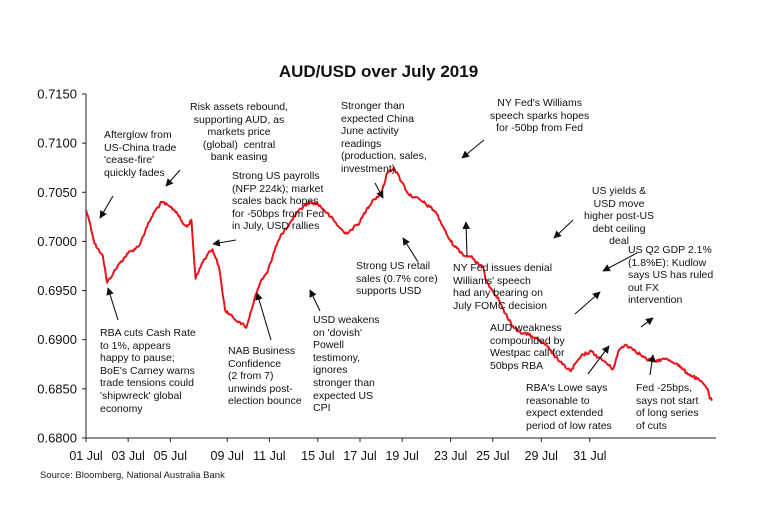 Image resolution: width=757 pixels, height=530 pixels. Describe the element at coordinates (57, 143) in the screenshot. I see `y-tick-label: 0.7100` at that location.